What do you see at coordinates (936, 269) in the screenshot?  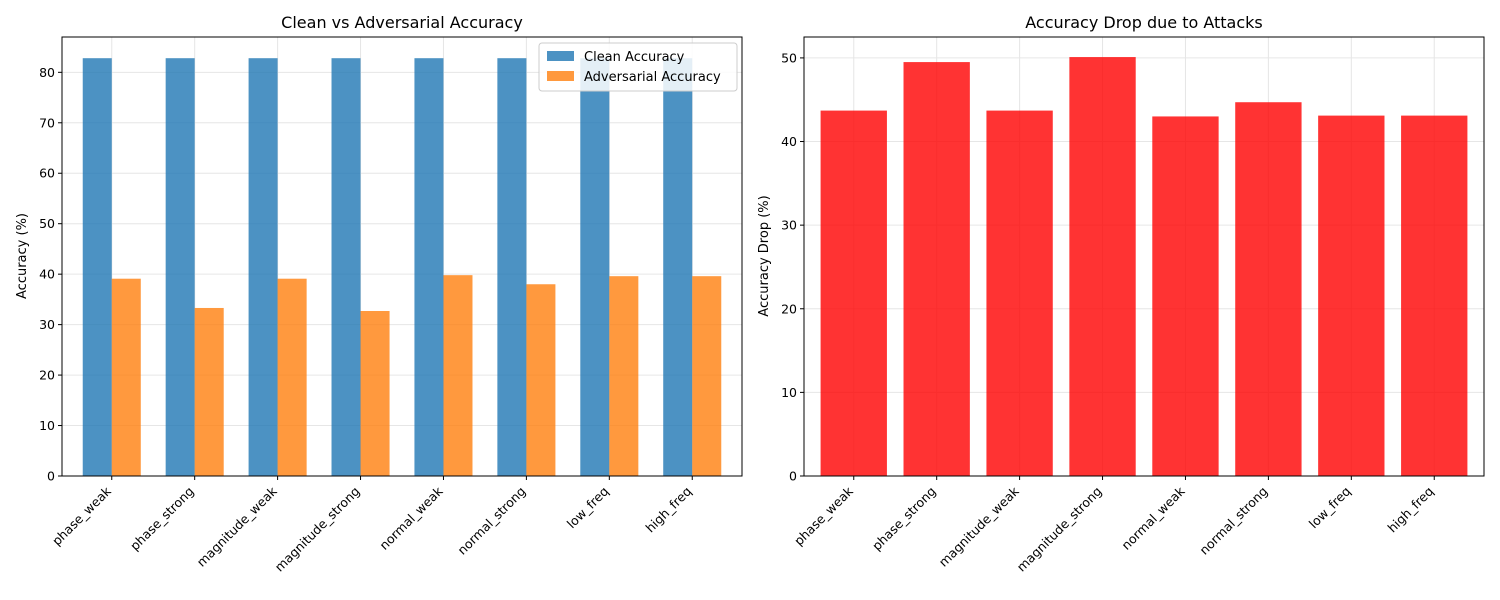 I see `bar-phase_strong` at bounding box center [936, 269].